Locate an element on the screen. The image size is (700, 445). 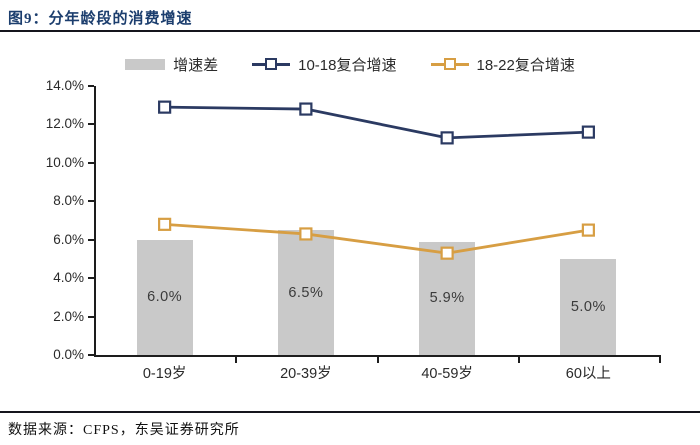
x-axis-line is located at coordinates (377, 356).